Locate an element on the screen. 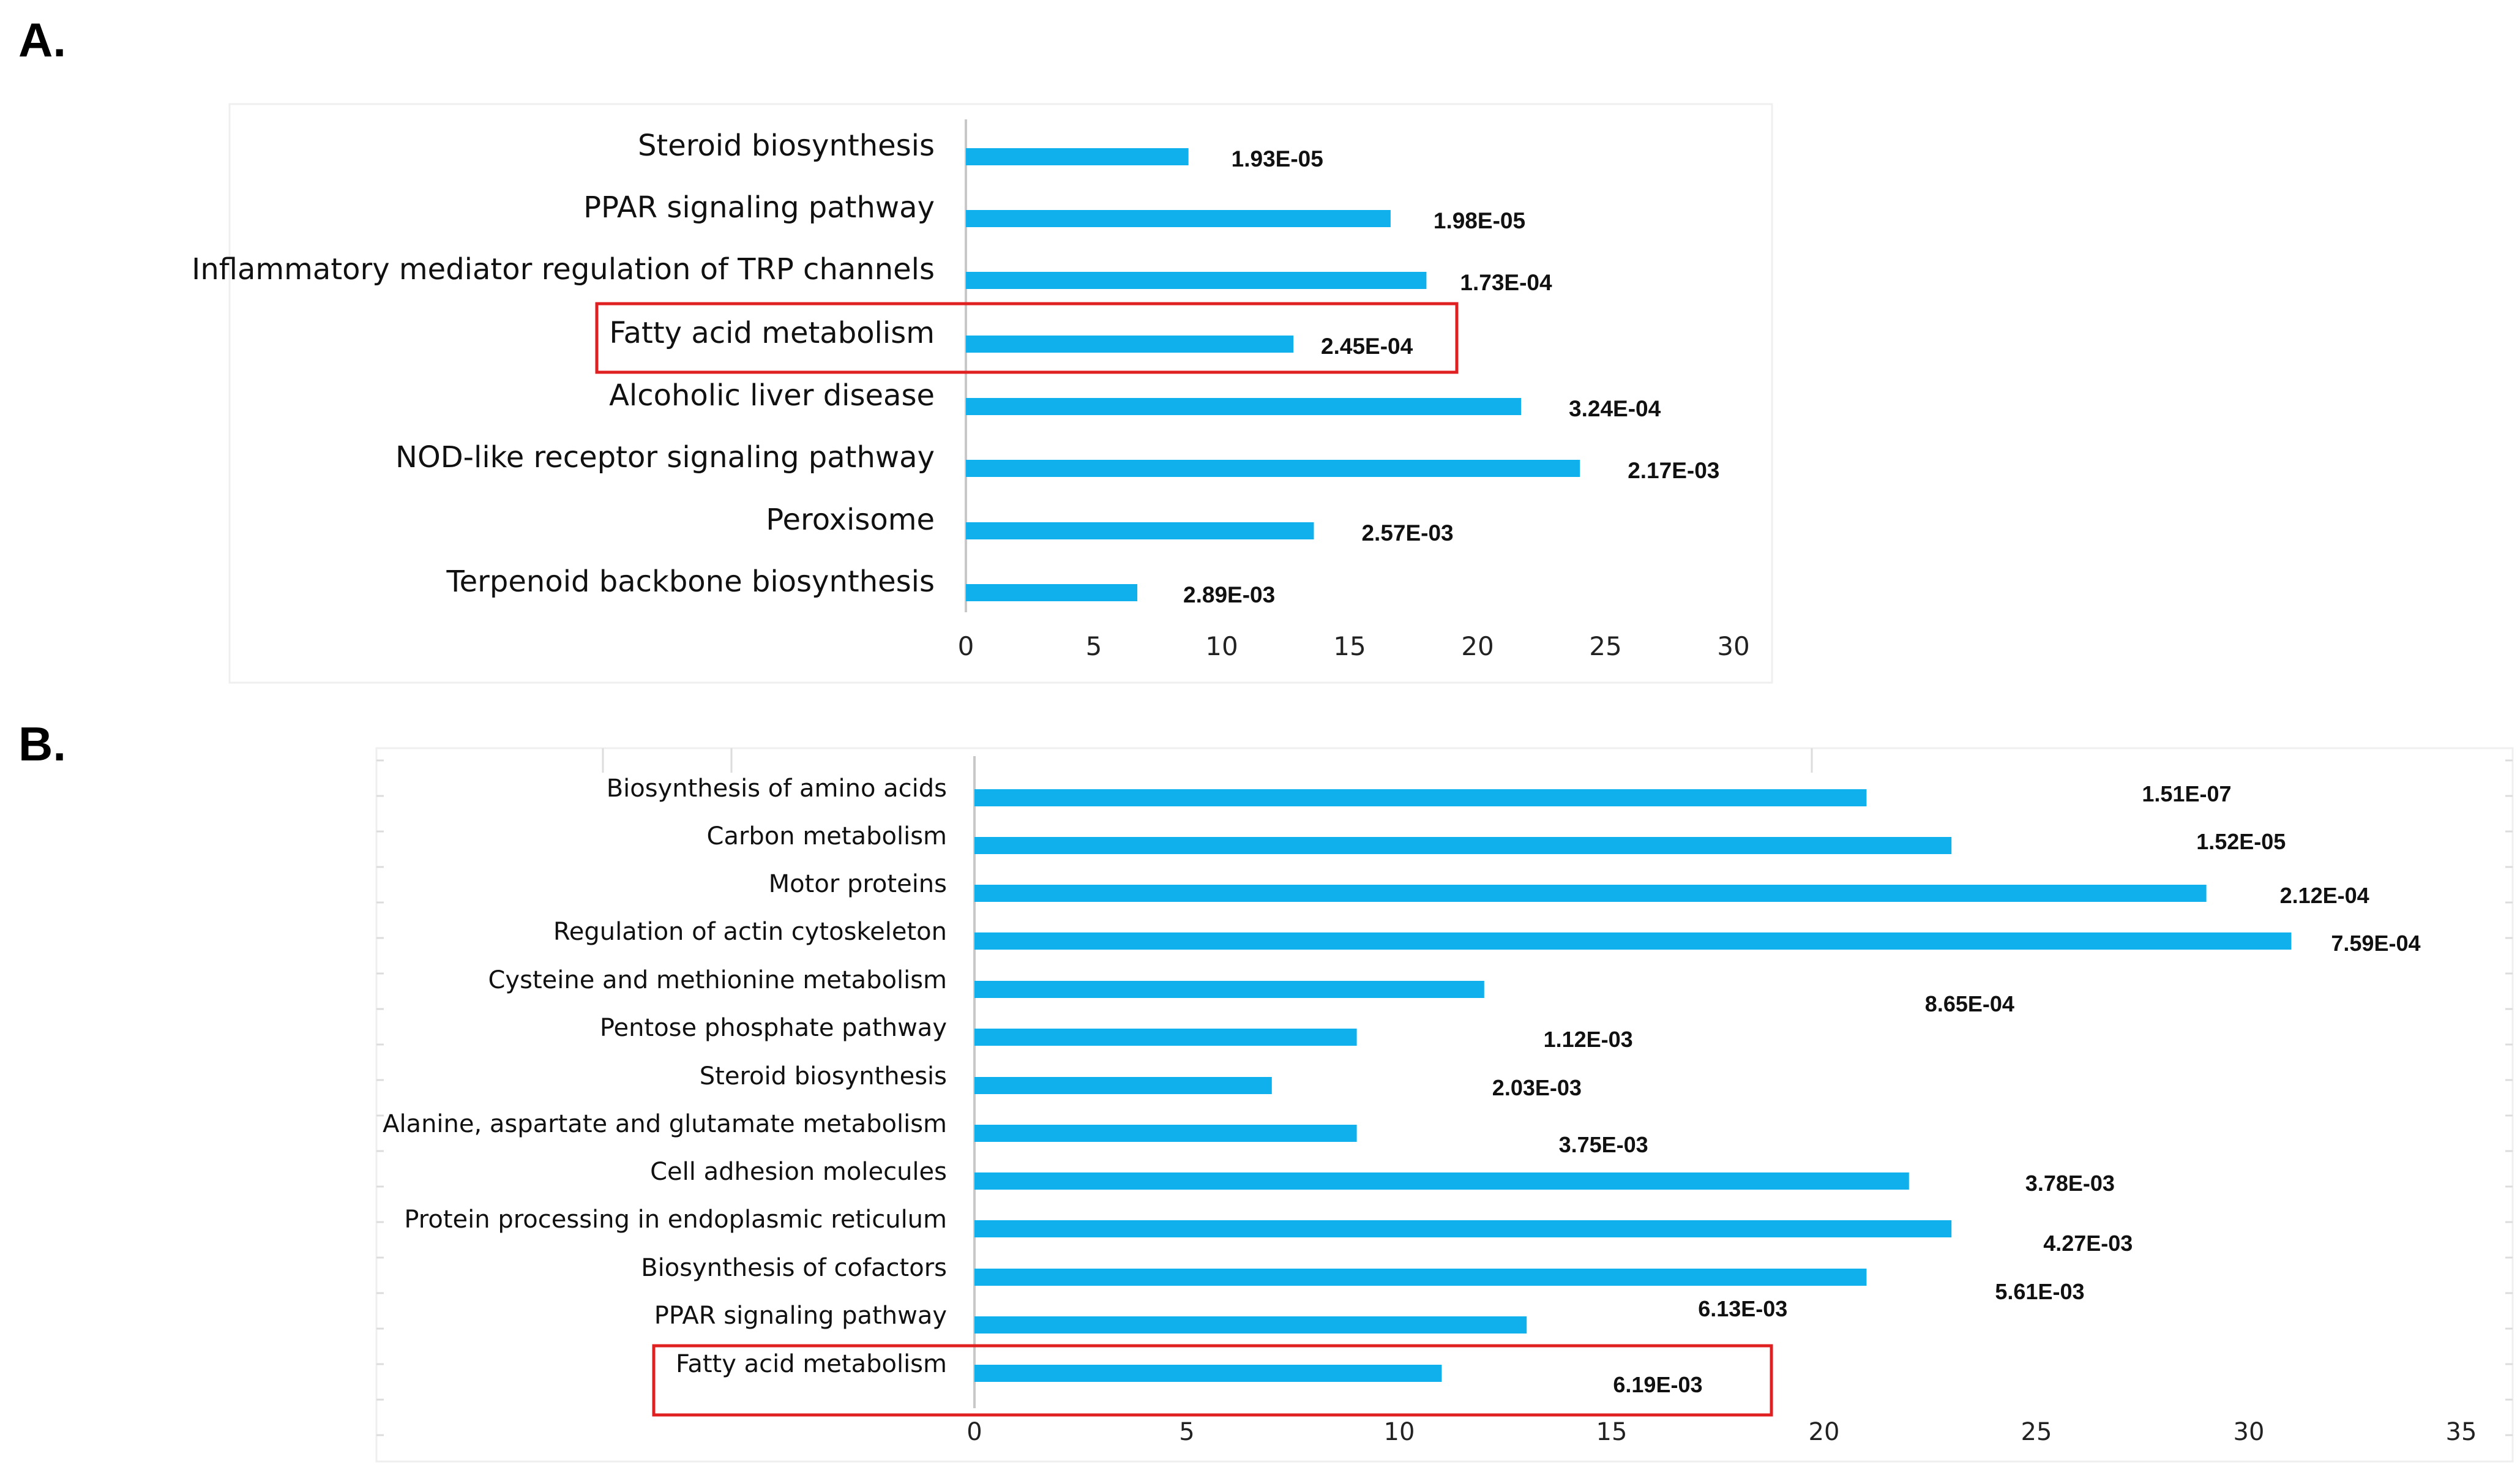  chart-a-category-label: Steroid biosynthesis is located at coordinates (786, 146).